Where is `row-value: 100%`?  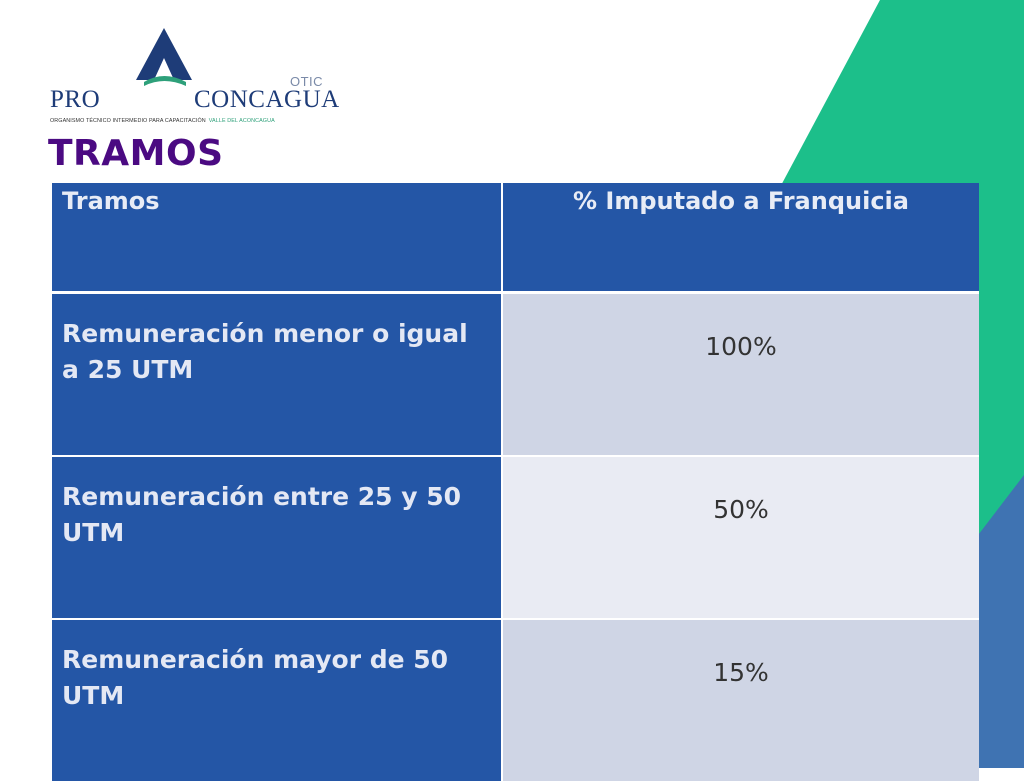
row-value: 100% is located at coordinates (740, 374).